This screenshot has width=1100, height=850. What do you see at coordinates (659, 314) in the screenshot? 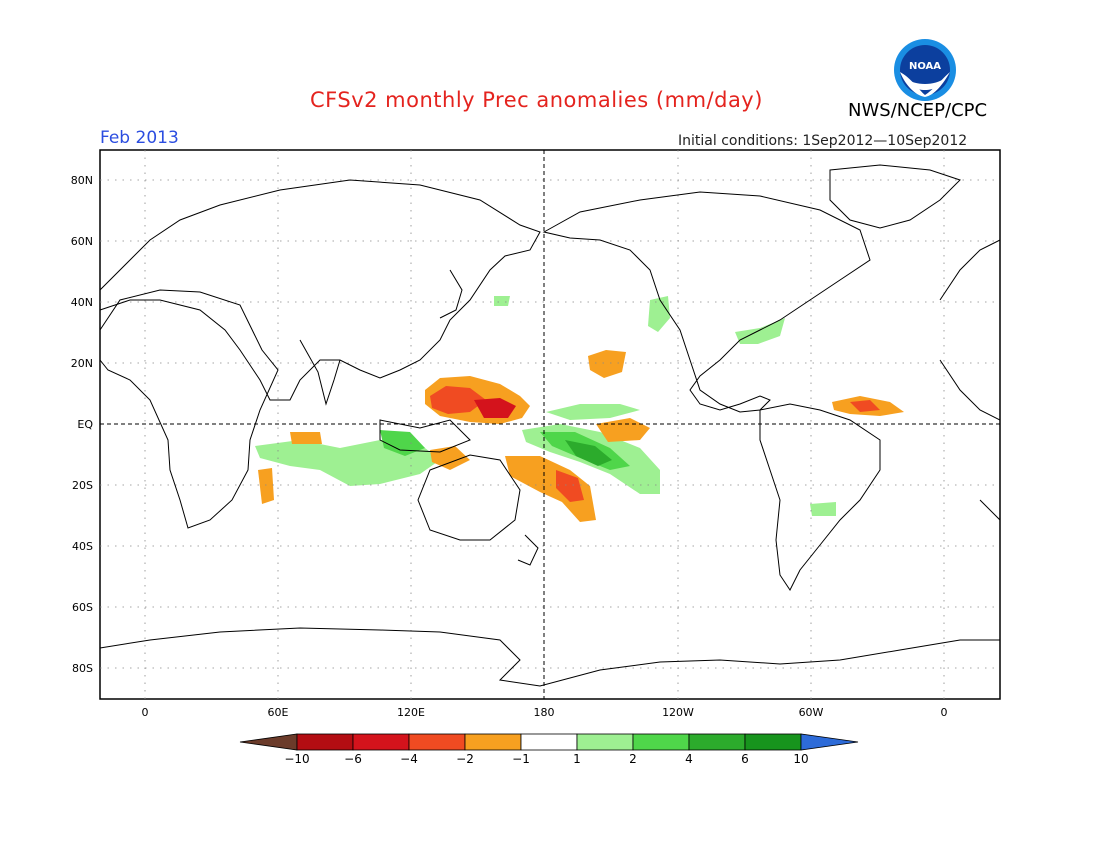
I see `anomaly-region-pacific-nw-wet` at bounding box center [659, 314].